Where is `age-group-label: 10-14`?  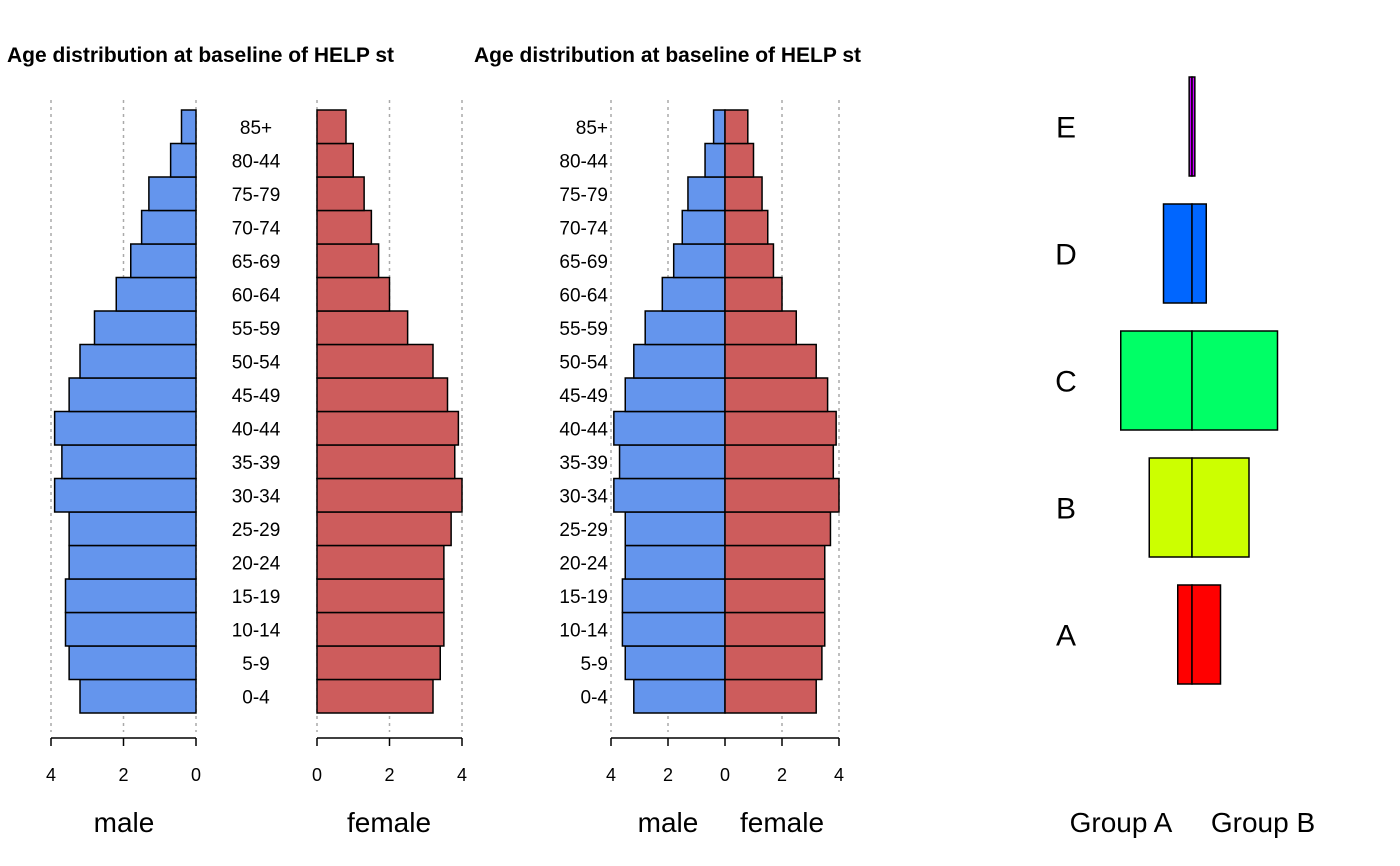
age-group-label: 10-14 is located at coordinates (256, 630).